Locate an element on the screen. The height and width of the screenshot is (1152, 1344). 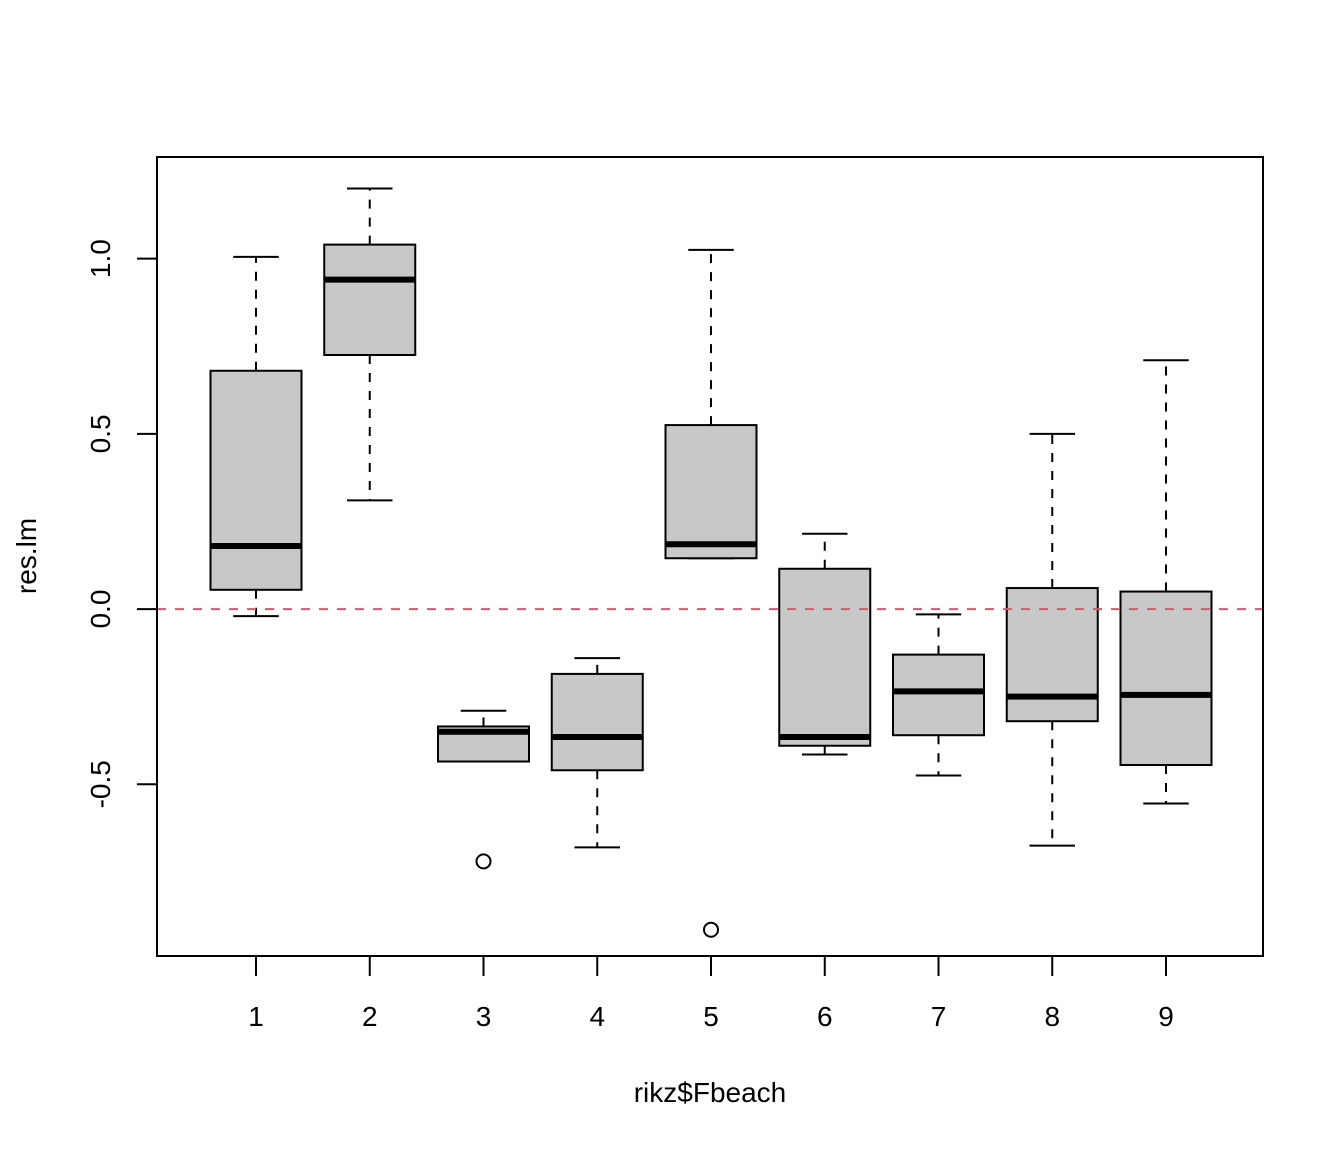
x-tick-label: 6 is located at coordinates (825, 1016).